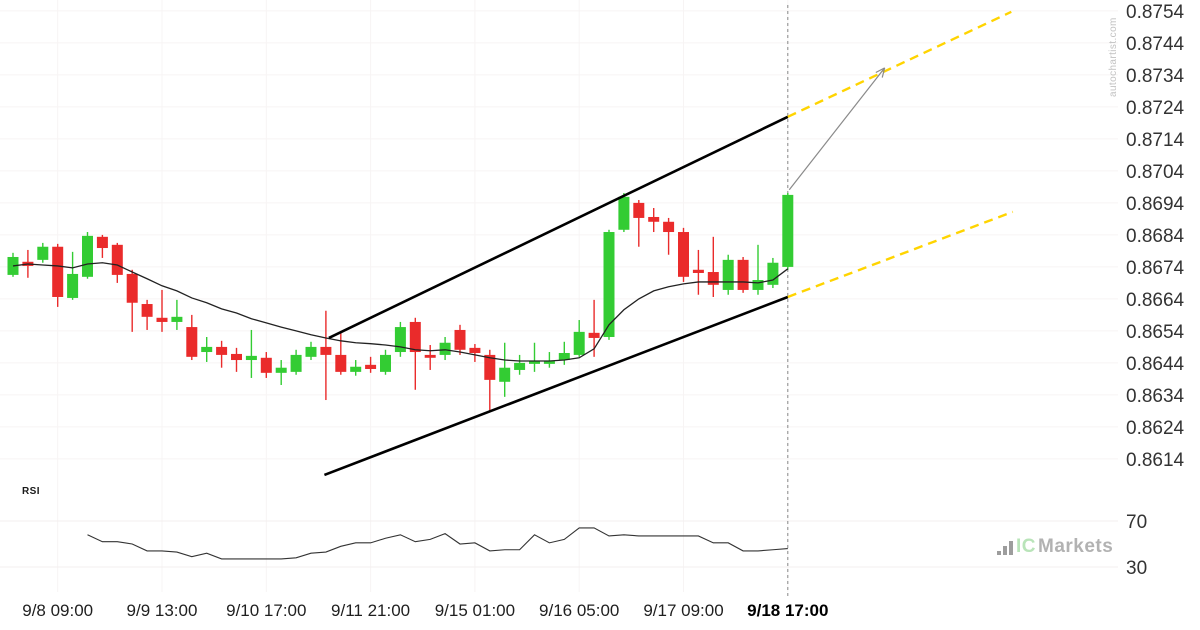 The image size is (1200, 630). Describe the element at coordinates (437, 543) in the screenshot. I see `rsi-line` at that location.